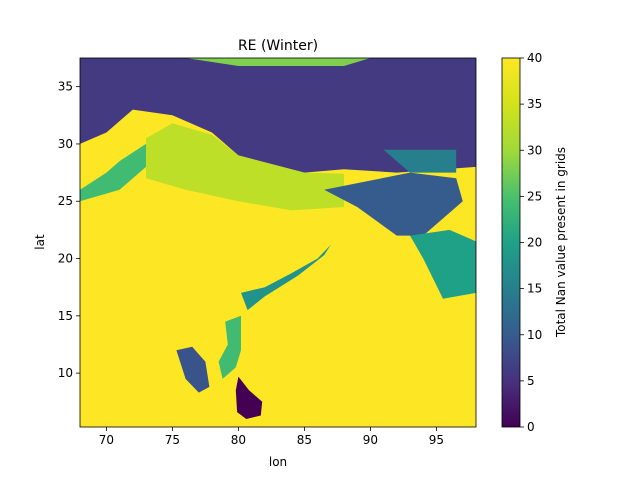  What do you see at coordinates (534, 150) in the screenshot?
I see `colorbar-tick-label: 30` at bounding box center [534, 150].